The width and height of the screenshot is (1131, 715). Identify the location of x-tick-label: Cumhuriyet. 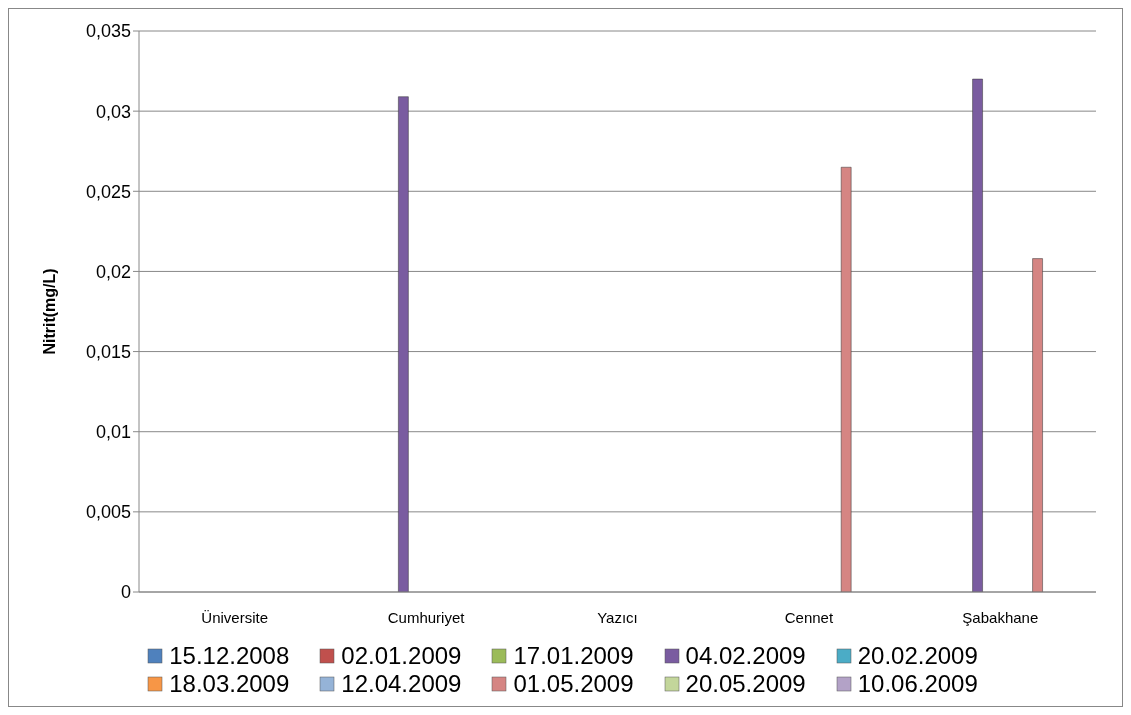
(426, 617).